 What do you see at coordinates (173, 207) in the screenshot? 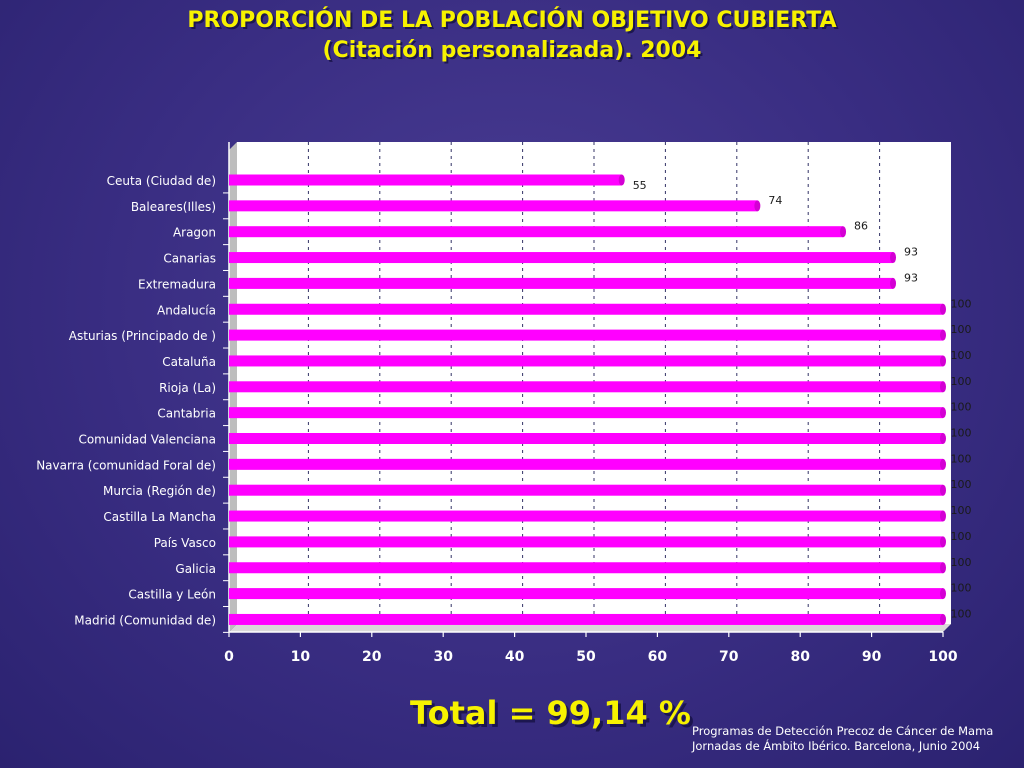
I see `category-label: Baleares(Illes)` at bounding box center [173, 207].